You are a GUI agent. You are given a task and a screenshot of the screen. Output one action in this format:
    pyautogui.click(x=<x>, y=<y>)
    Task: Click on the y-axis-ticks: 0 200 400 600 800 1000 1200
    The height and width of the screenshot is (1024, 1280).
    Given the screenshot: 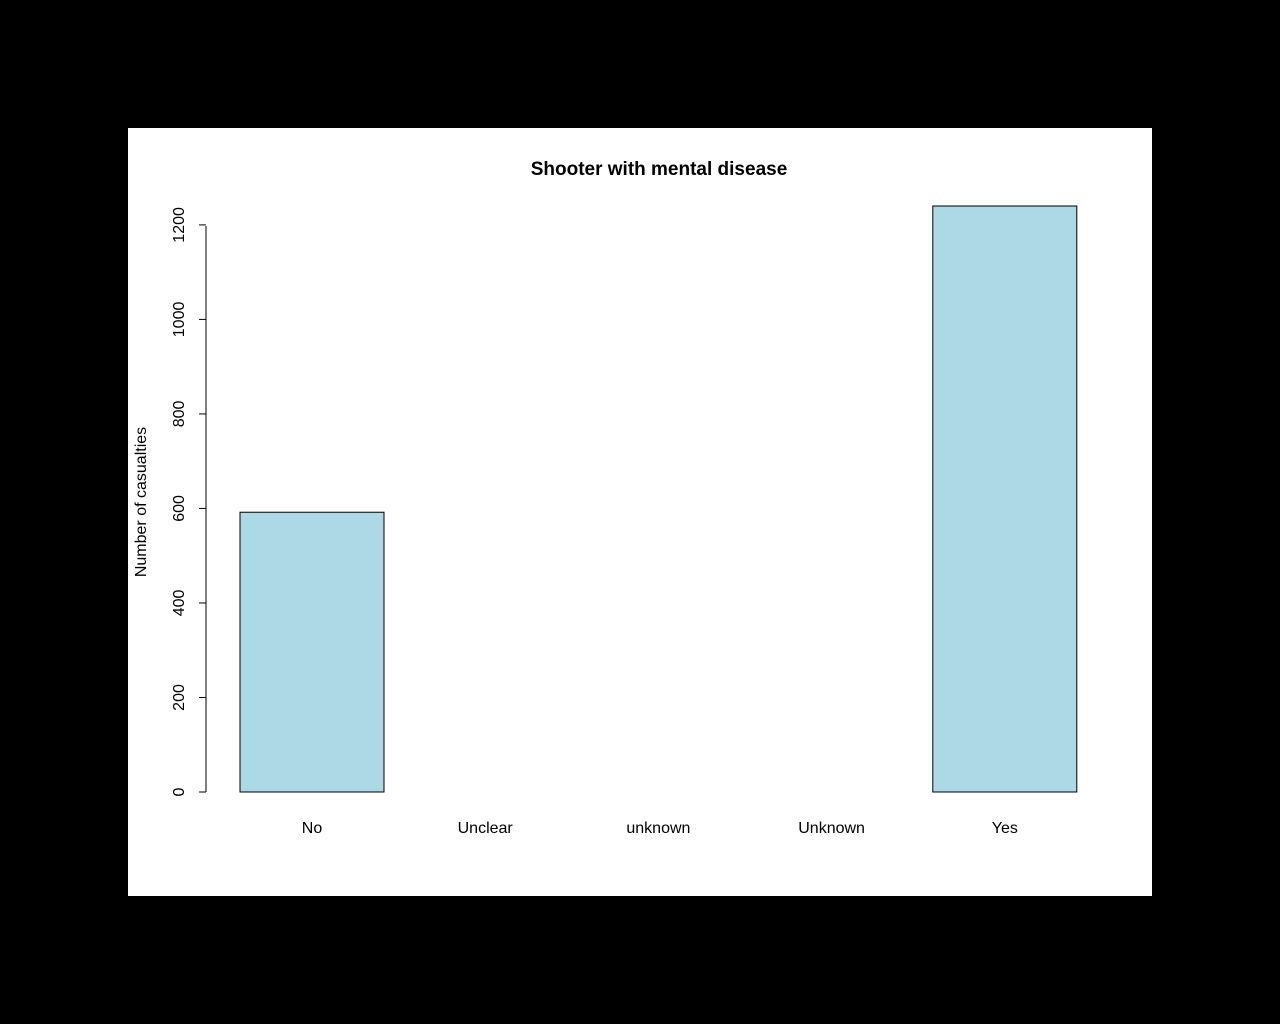 What is the action you would take?
    pyautogui.click(x=188, y=501)
    